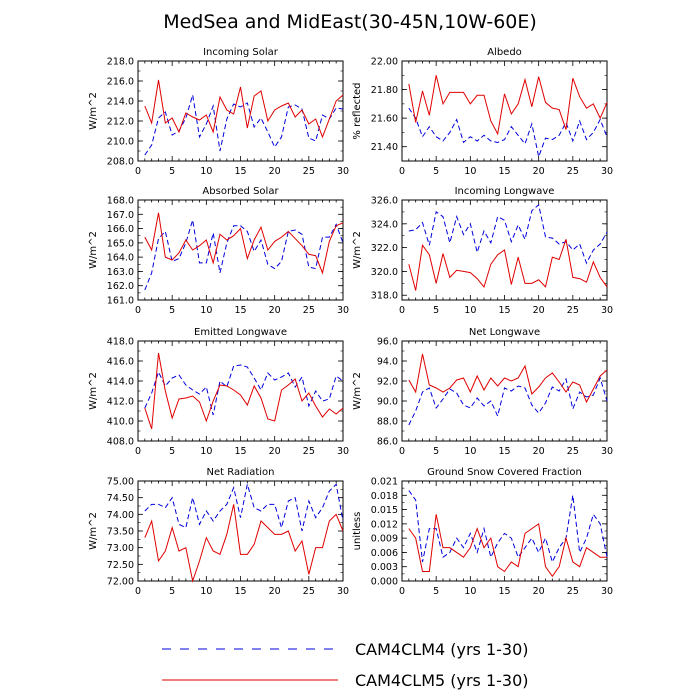  I want to click on y-tick-label: 0.012, so click(384, 524).